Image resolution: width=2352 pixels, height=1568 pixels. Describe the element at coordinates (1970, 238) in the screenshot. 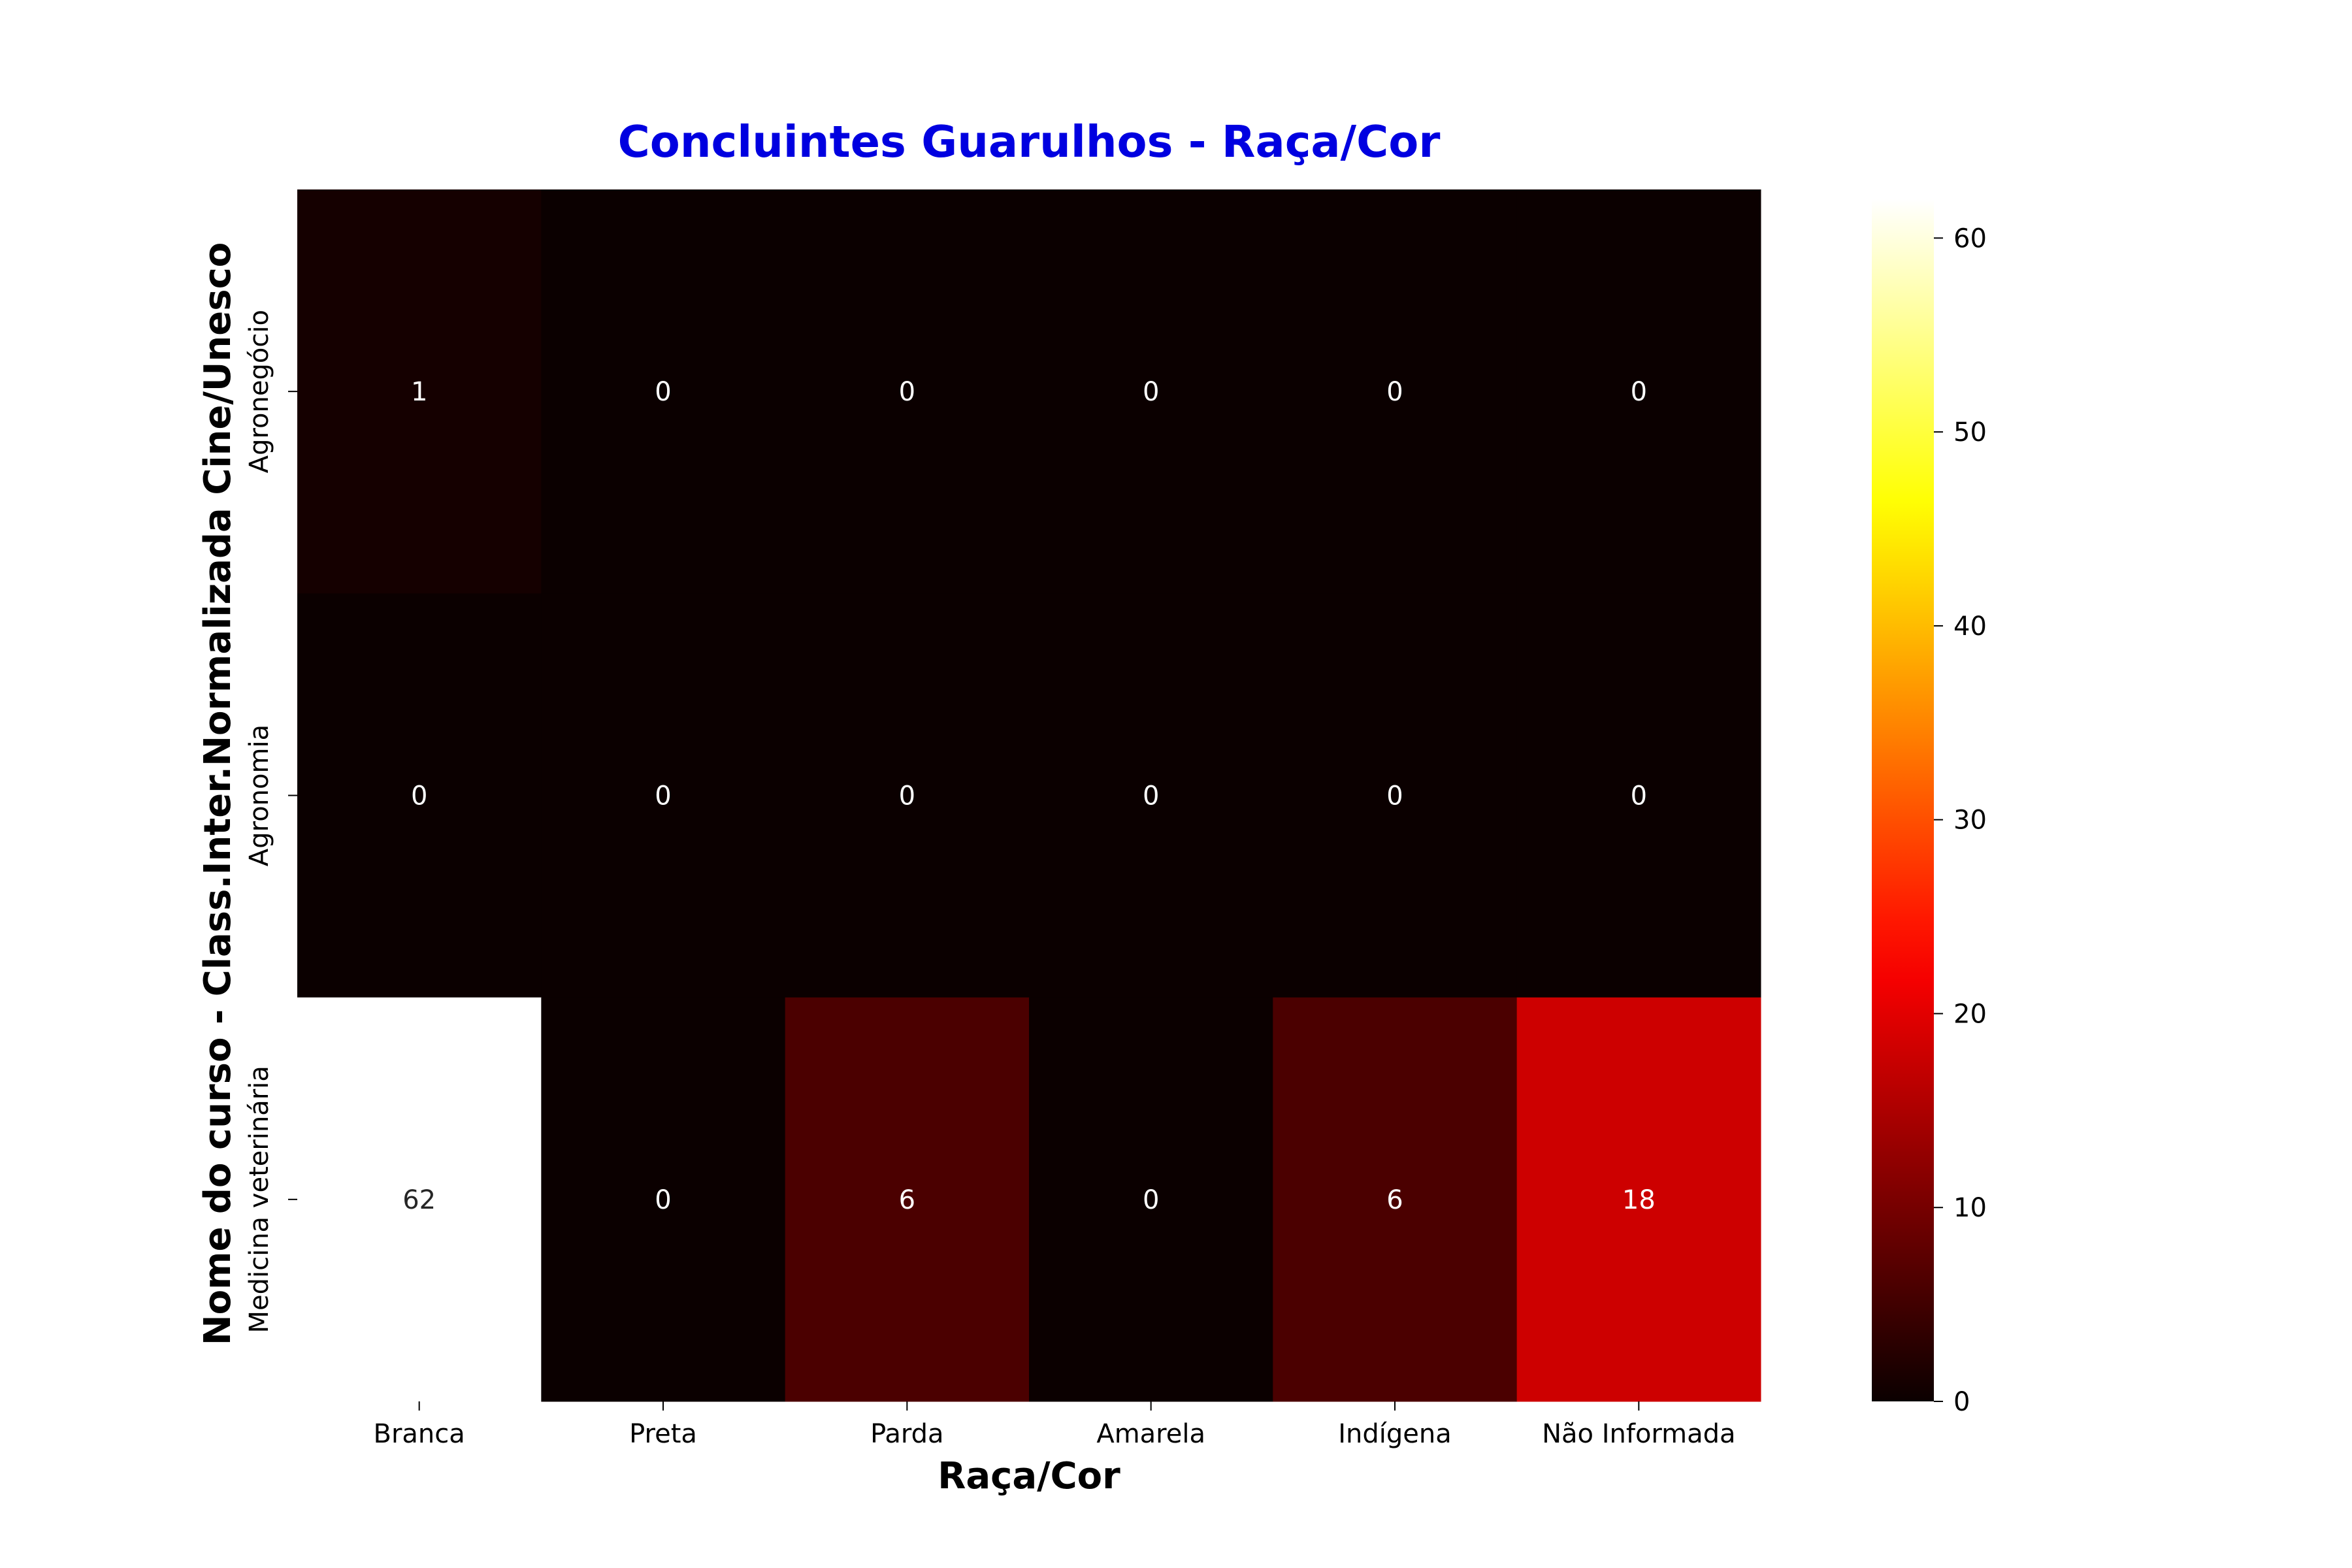

I see `colorbar-tick-label: 60` at that location.